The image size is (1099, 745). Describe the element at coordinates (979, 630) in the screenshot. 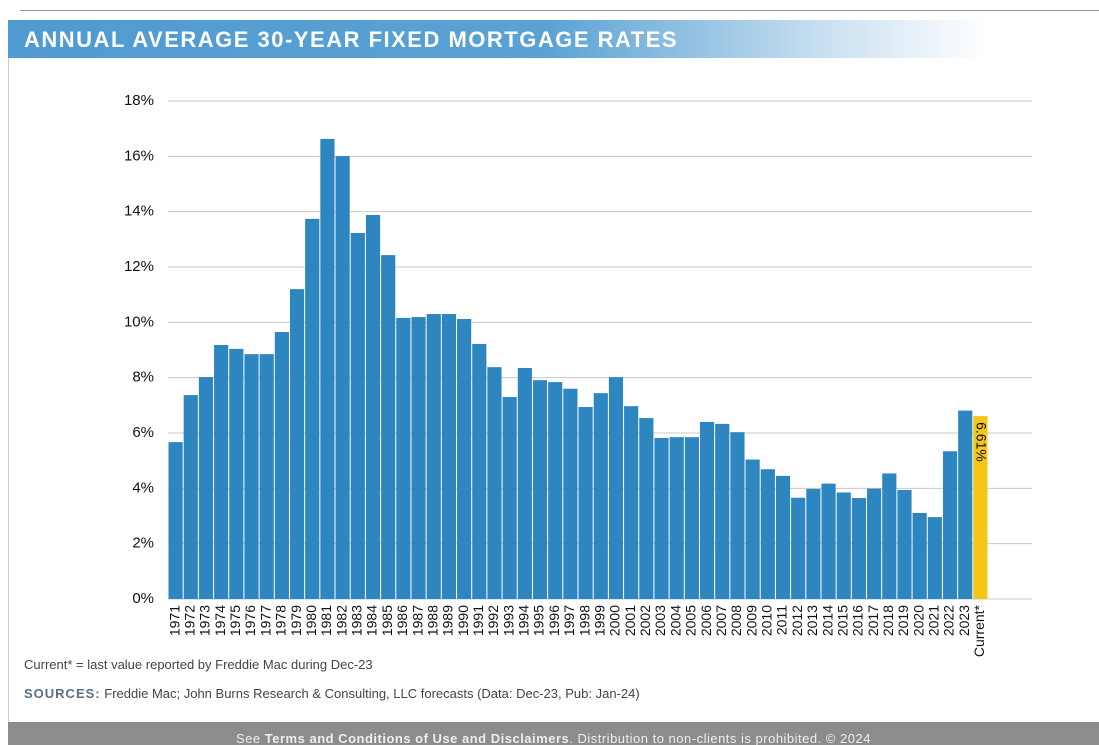

I see `x-tick-label: Current*` at that location.